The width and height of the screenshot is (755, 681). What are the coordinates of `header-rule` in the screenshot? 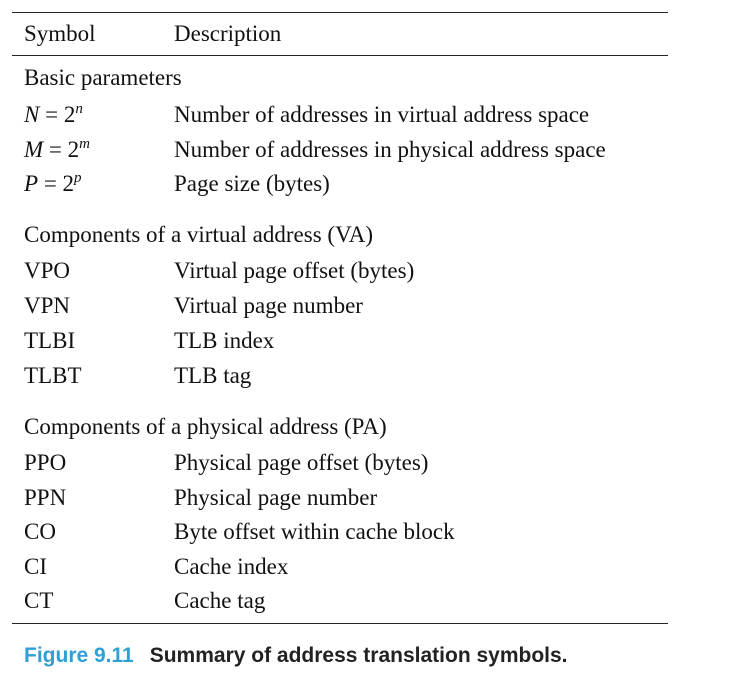 It's located at (340, 55).